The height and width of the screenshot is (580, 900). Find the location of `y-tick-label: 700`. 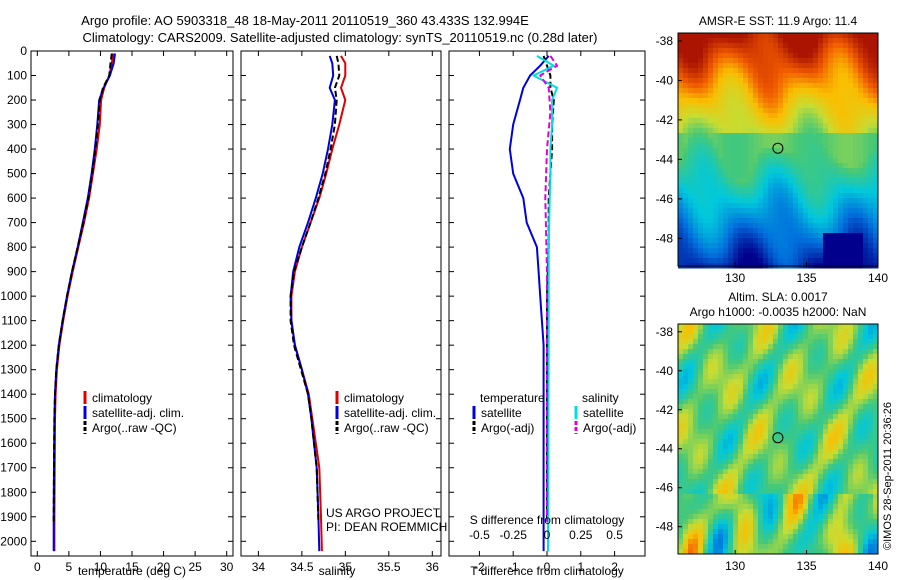

y-tick-label: 700 is located at coordinates (17, 223).